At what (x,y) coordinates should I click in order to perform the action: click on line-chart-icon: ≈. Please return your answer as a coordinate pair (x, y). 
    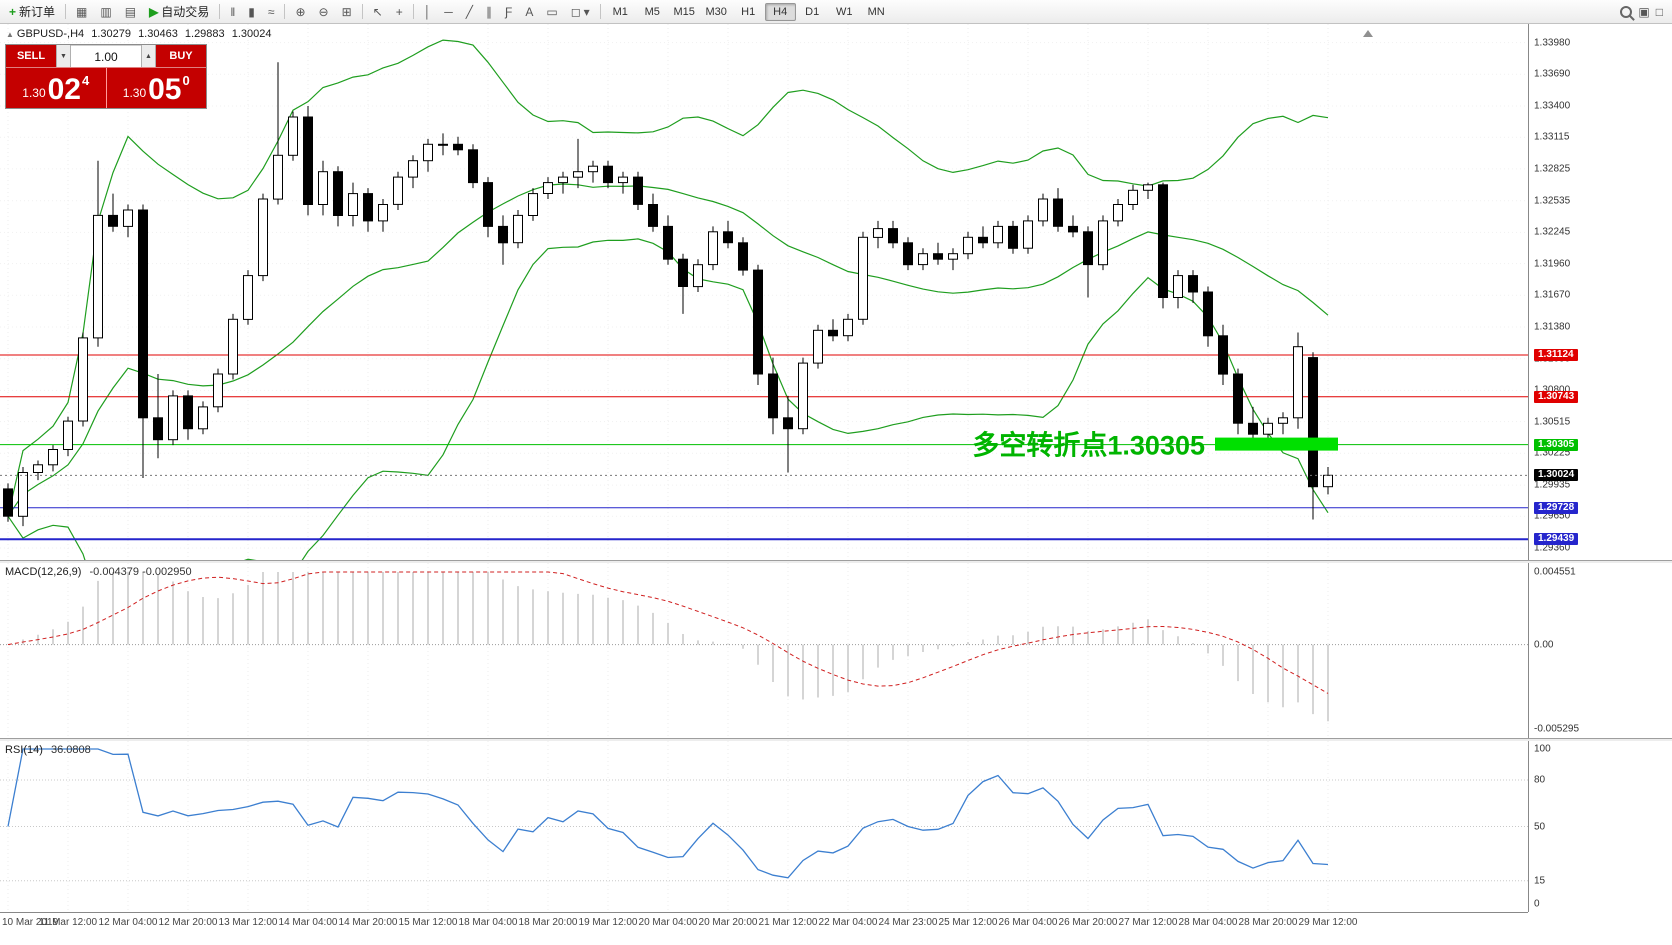
    Looking at the image, I should click on (271, 11).